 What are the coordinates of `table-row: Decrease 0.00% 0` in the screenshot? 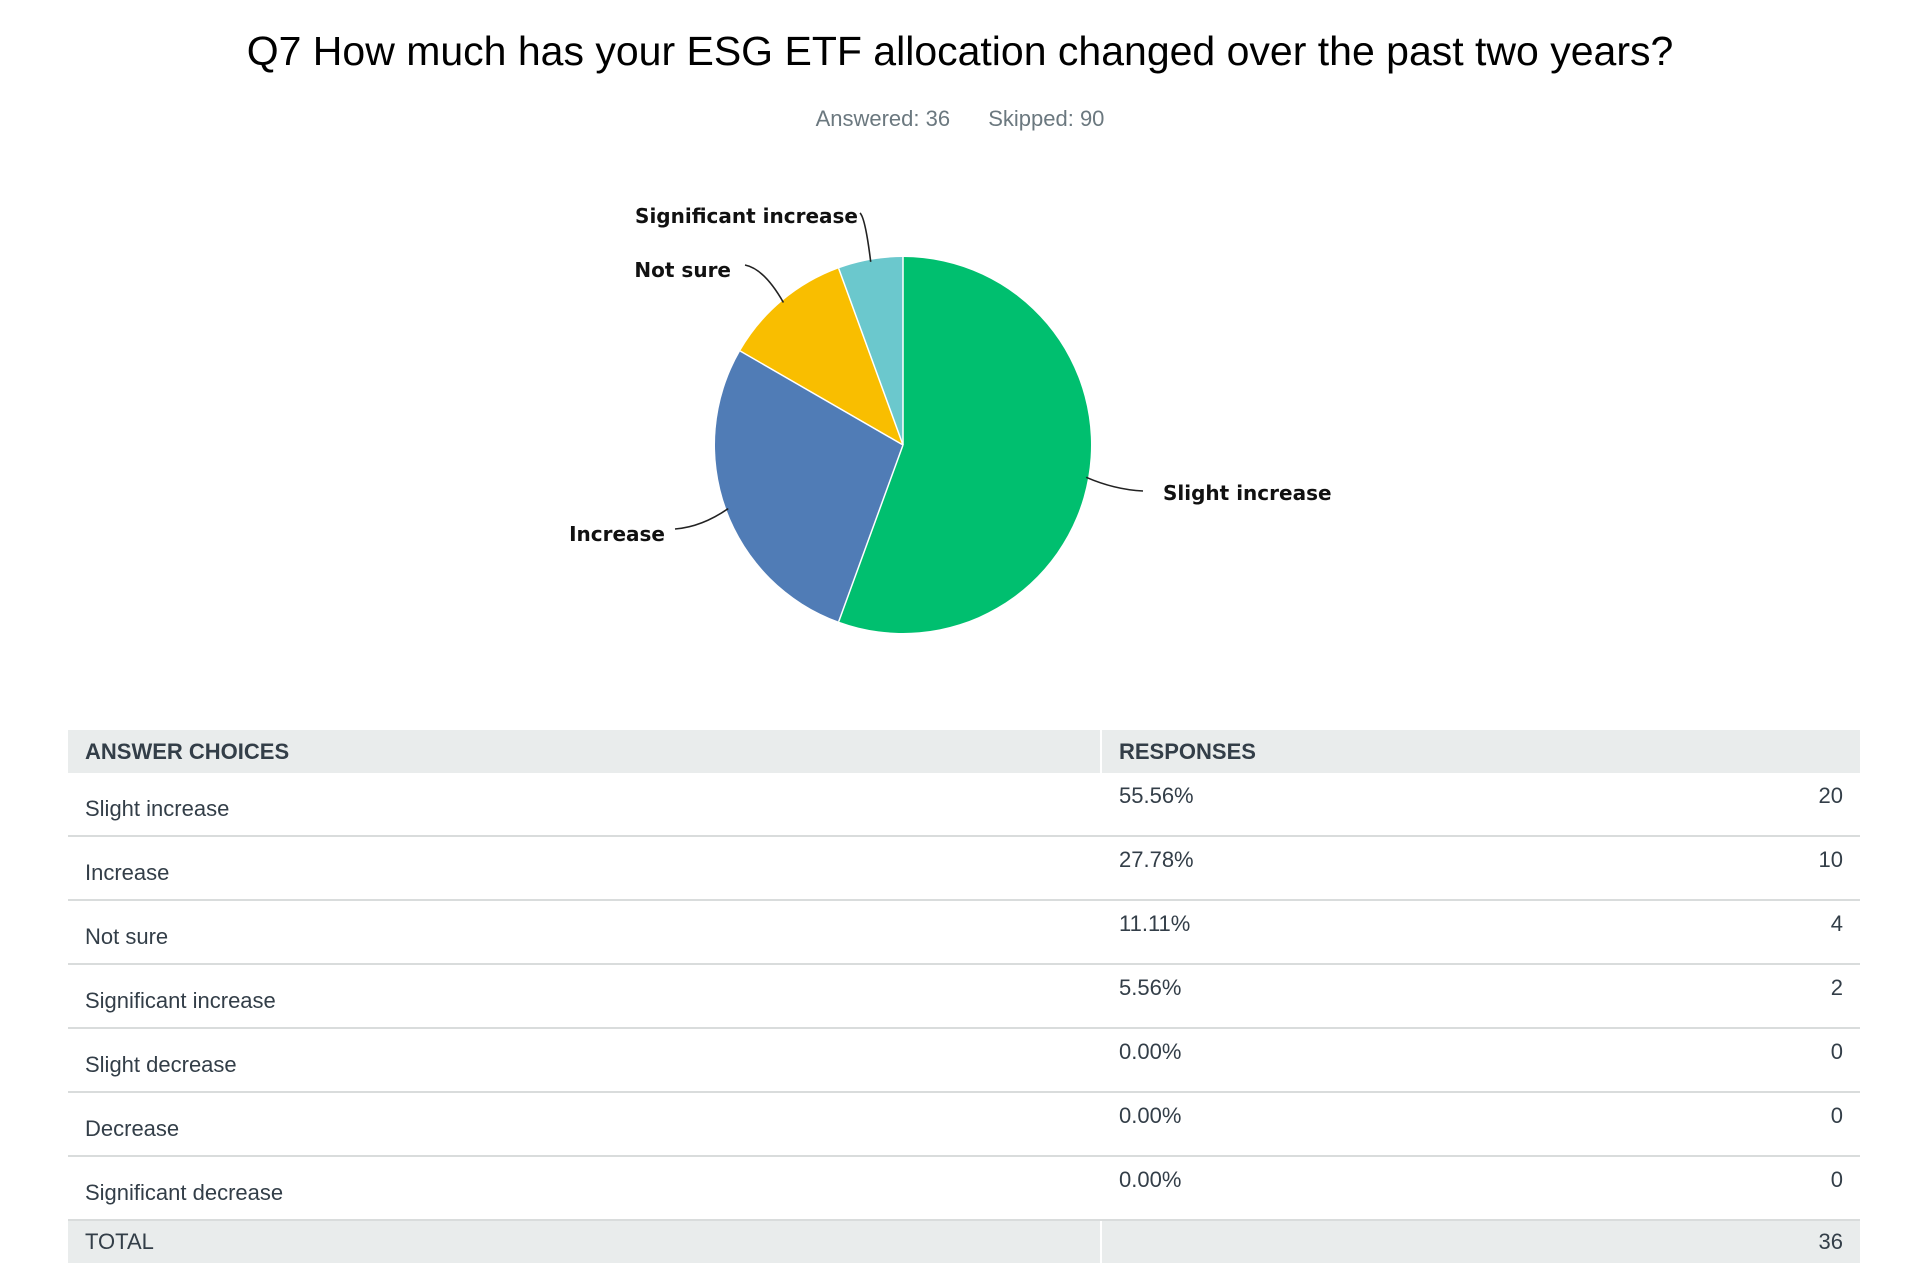 It's located at (964, 1124).